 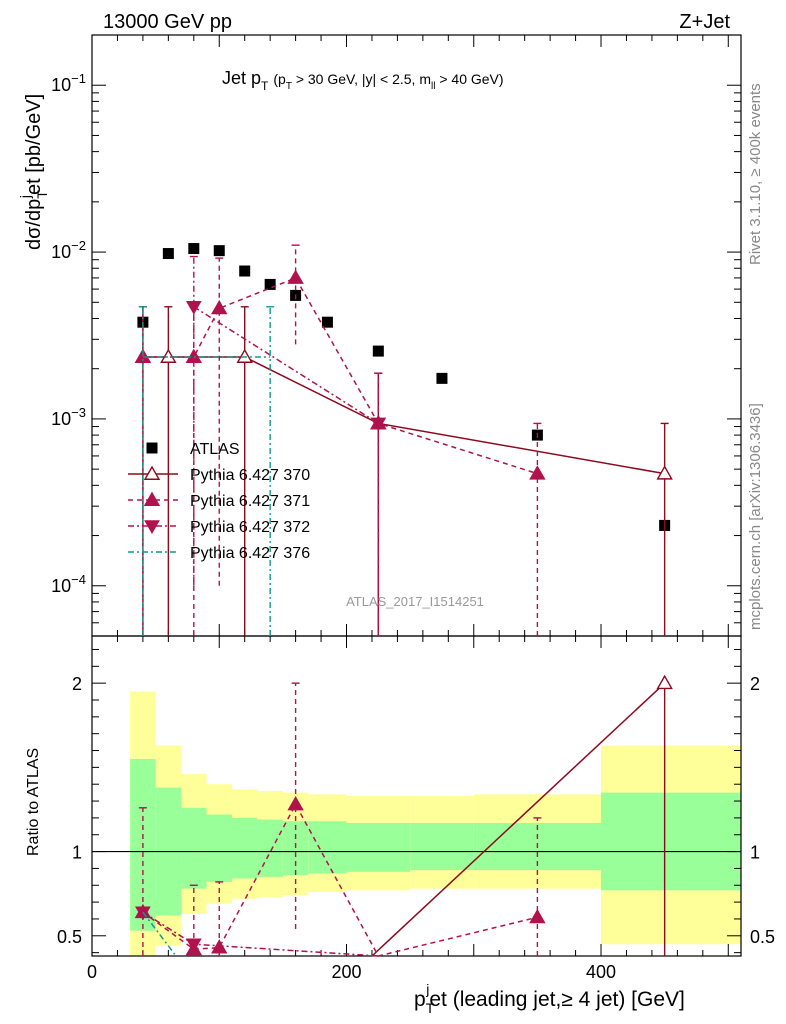 What do you see at coordinates (68, 83) in the screenshot?
I see `y-tick-label-main: 10⁻¹` at bounding box center [68, 83].